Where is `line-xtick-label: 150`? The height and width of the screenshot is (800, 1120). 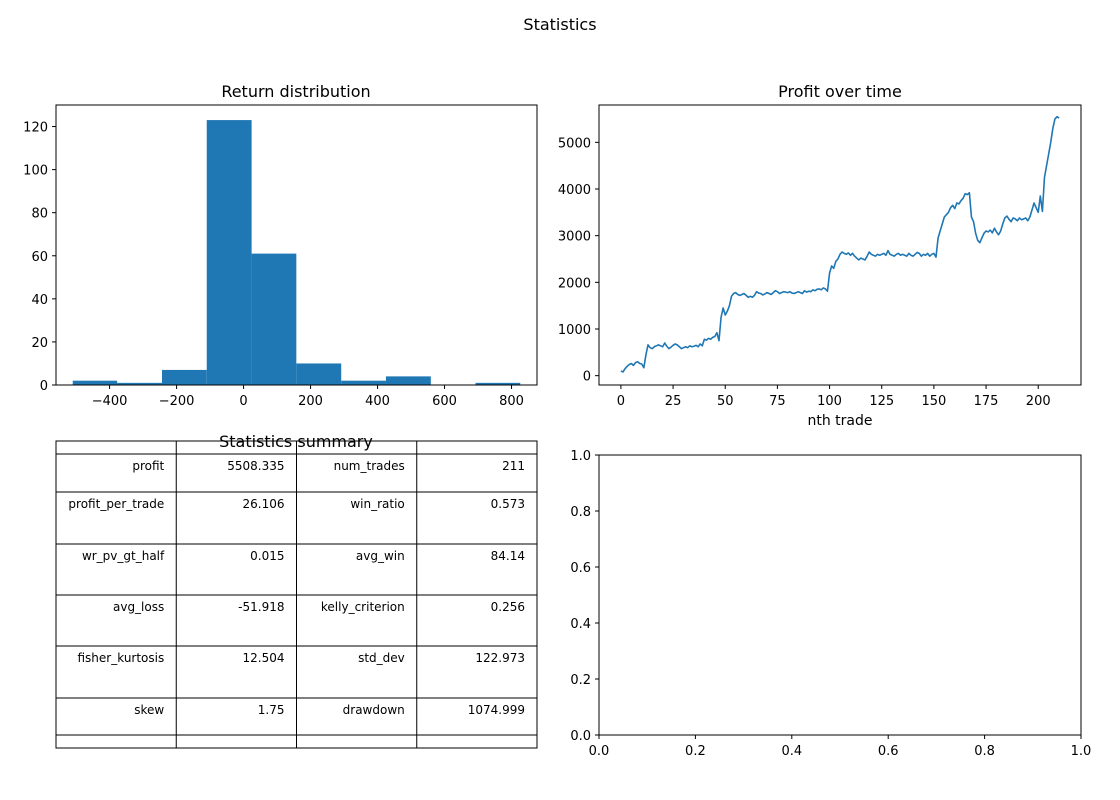 line-xtick-label: 150 is located at coordinates (933, 401).